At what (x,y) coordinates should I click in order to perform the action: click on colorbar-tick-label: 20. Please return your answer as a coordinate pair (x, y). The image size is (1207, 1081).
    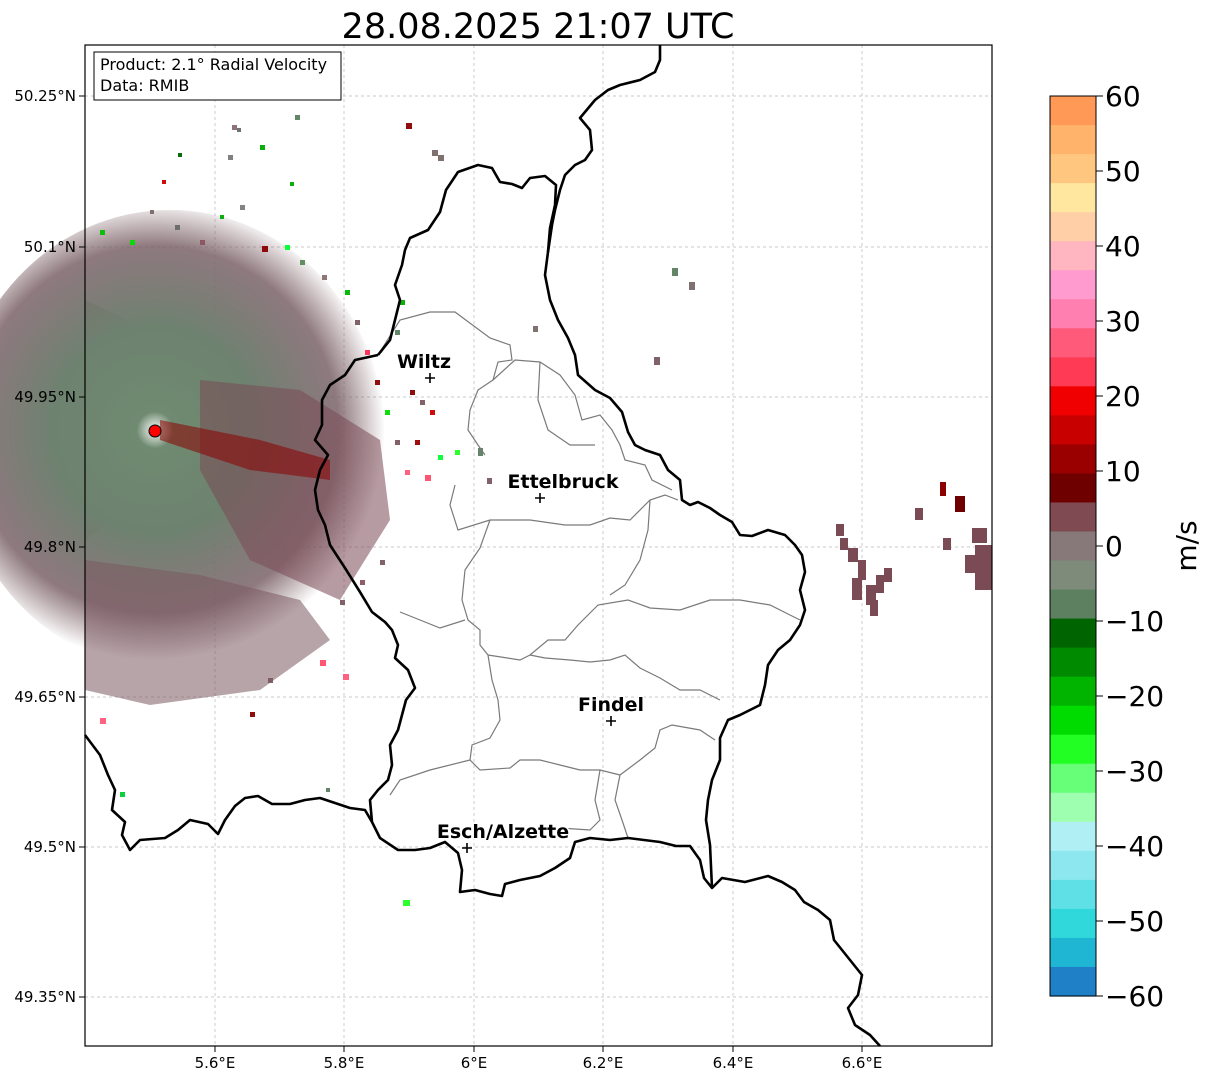
    Looking at the image, I should click on (1123, 396).